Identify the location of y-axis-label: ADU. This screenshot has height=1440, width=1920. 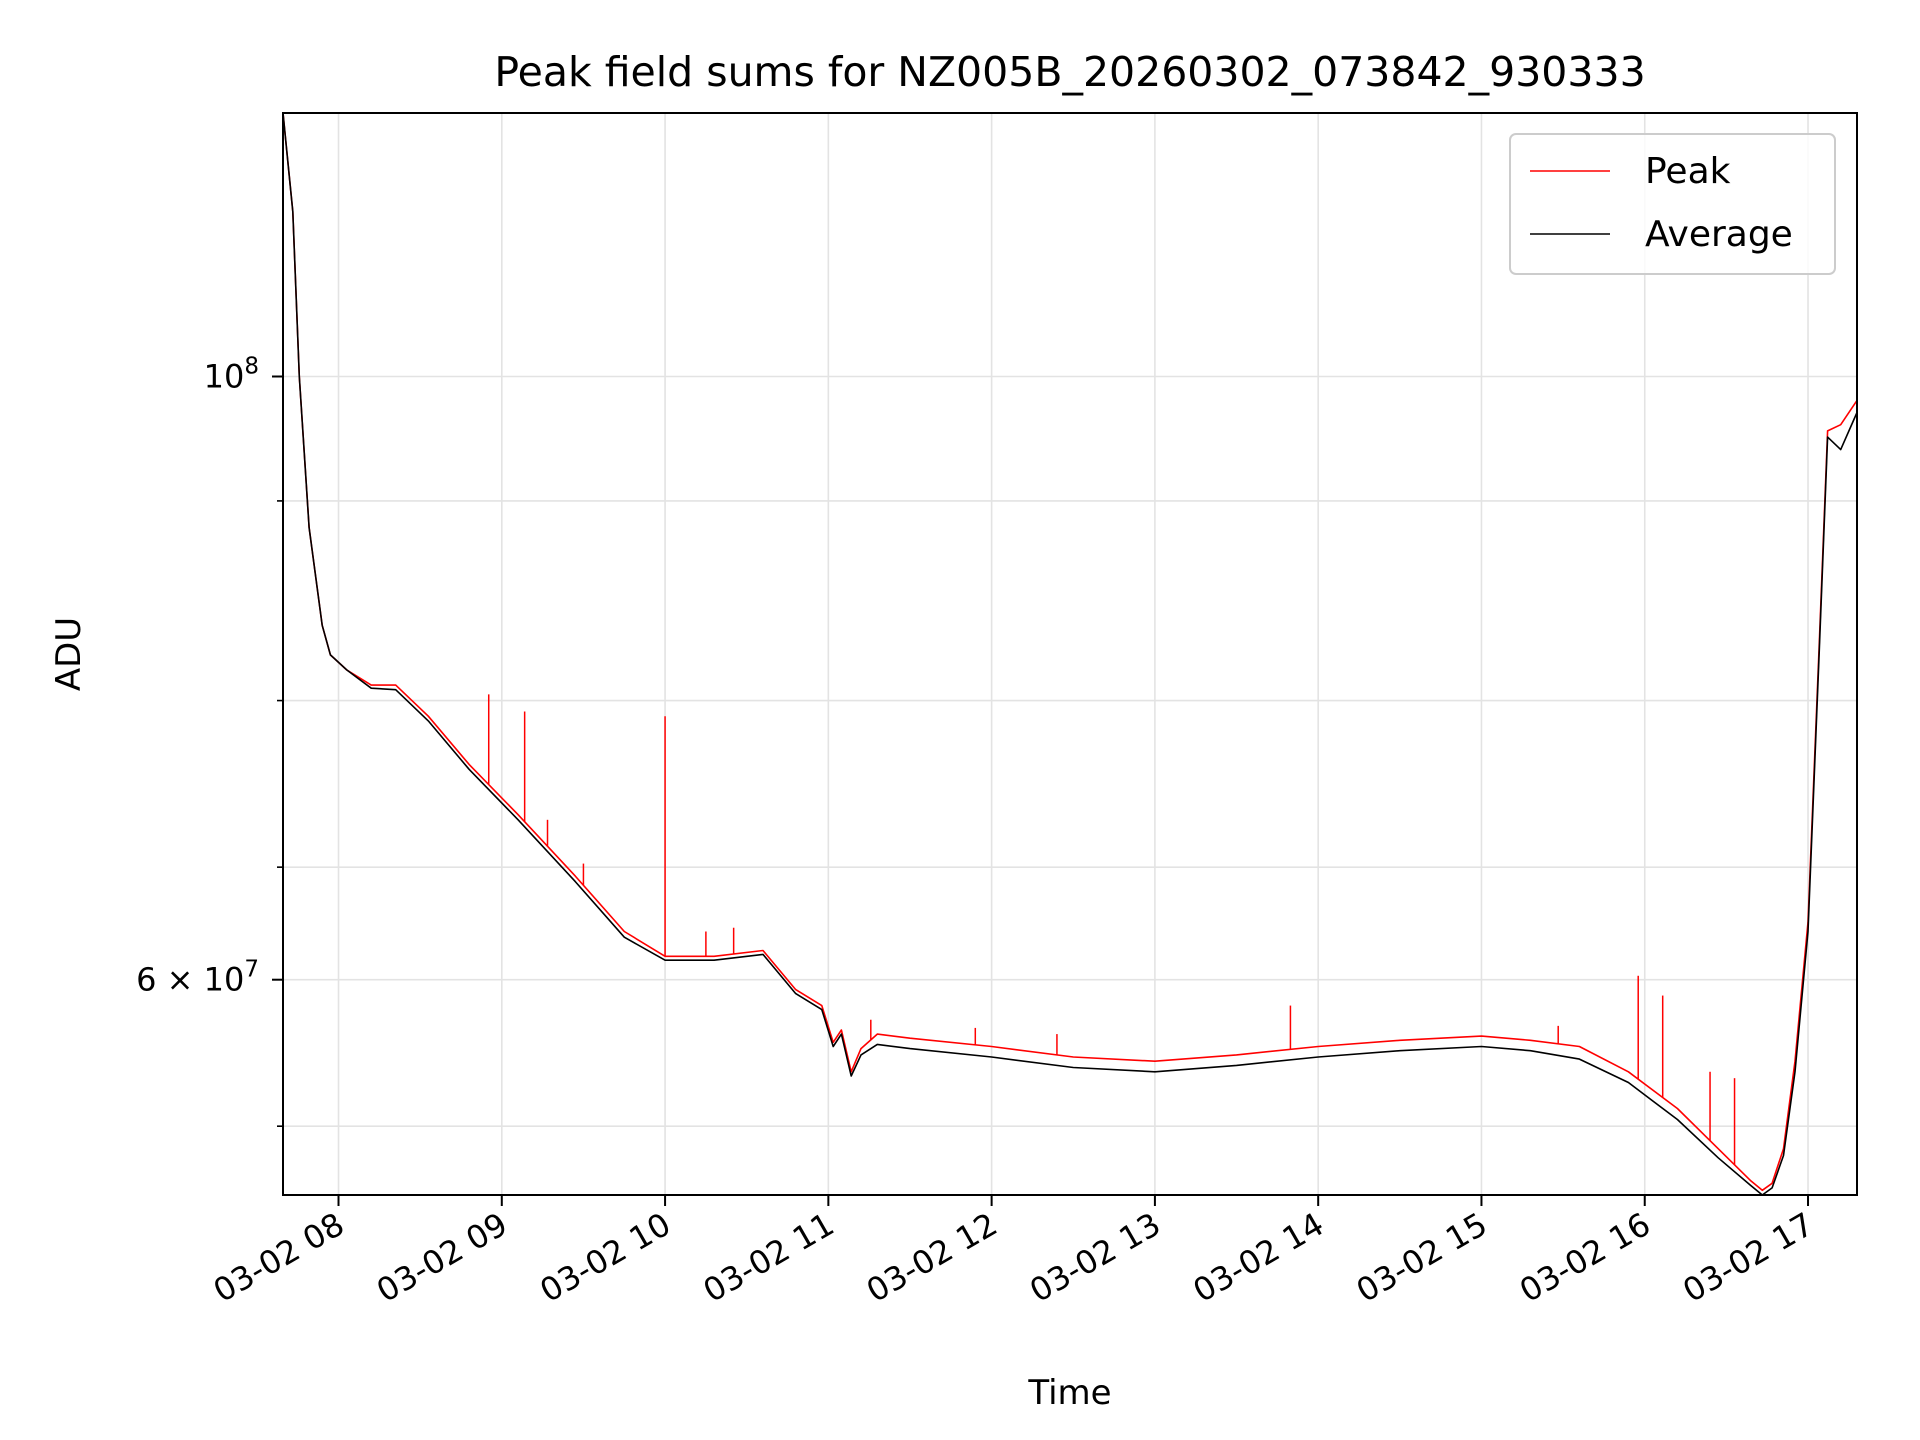
(69, 654).